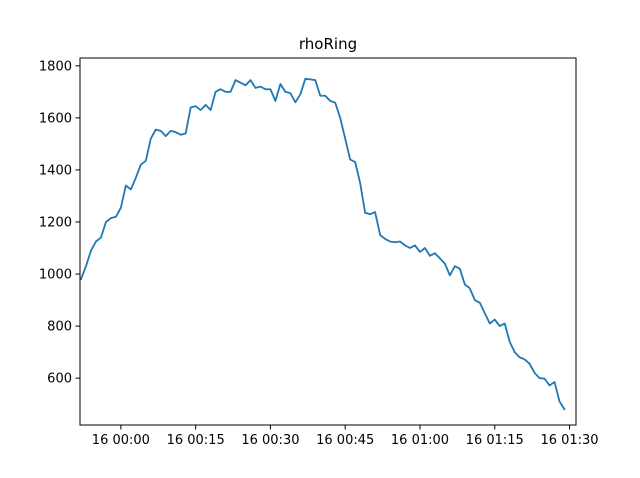 The width and height of the screenshot is (640, 478). Describe the element at coordinates (420, 440) in the screenshot. I see `x-tick-label: 16 01:00` at that location.